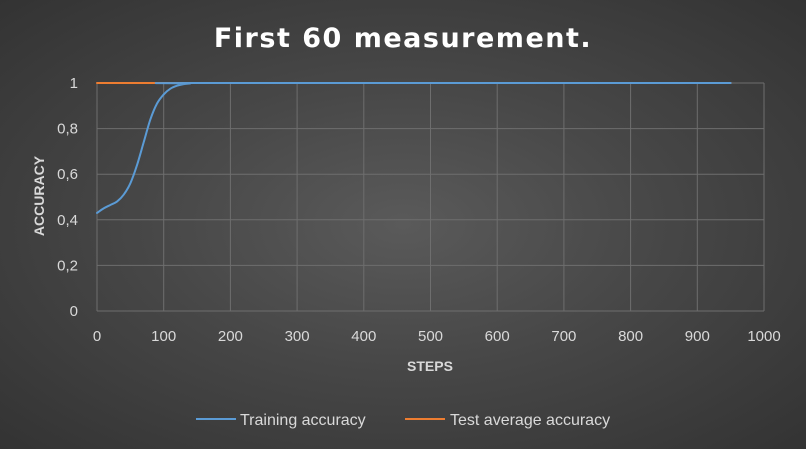 This screenshot has width=806, height=449. What do you see at coordinates (763, 336) in the screenshot?
I see `x-tick-label: 1000` at bounding box center [763, 336].